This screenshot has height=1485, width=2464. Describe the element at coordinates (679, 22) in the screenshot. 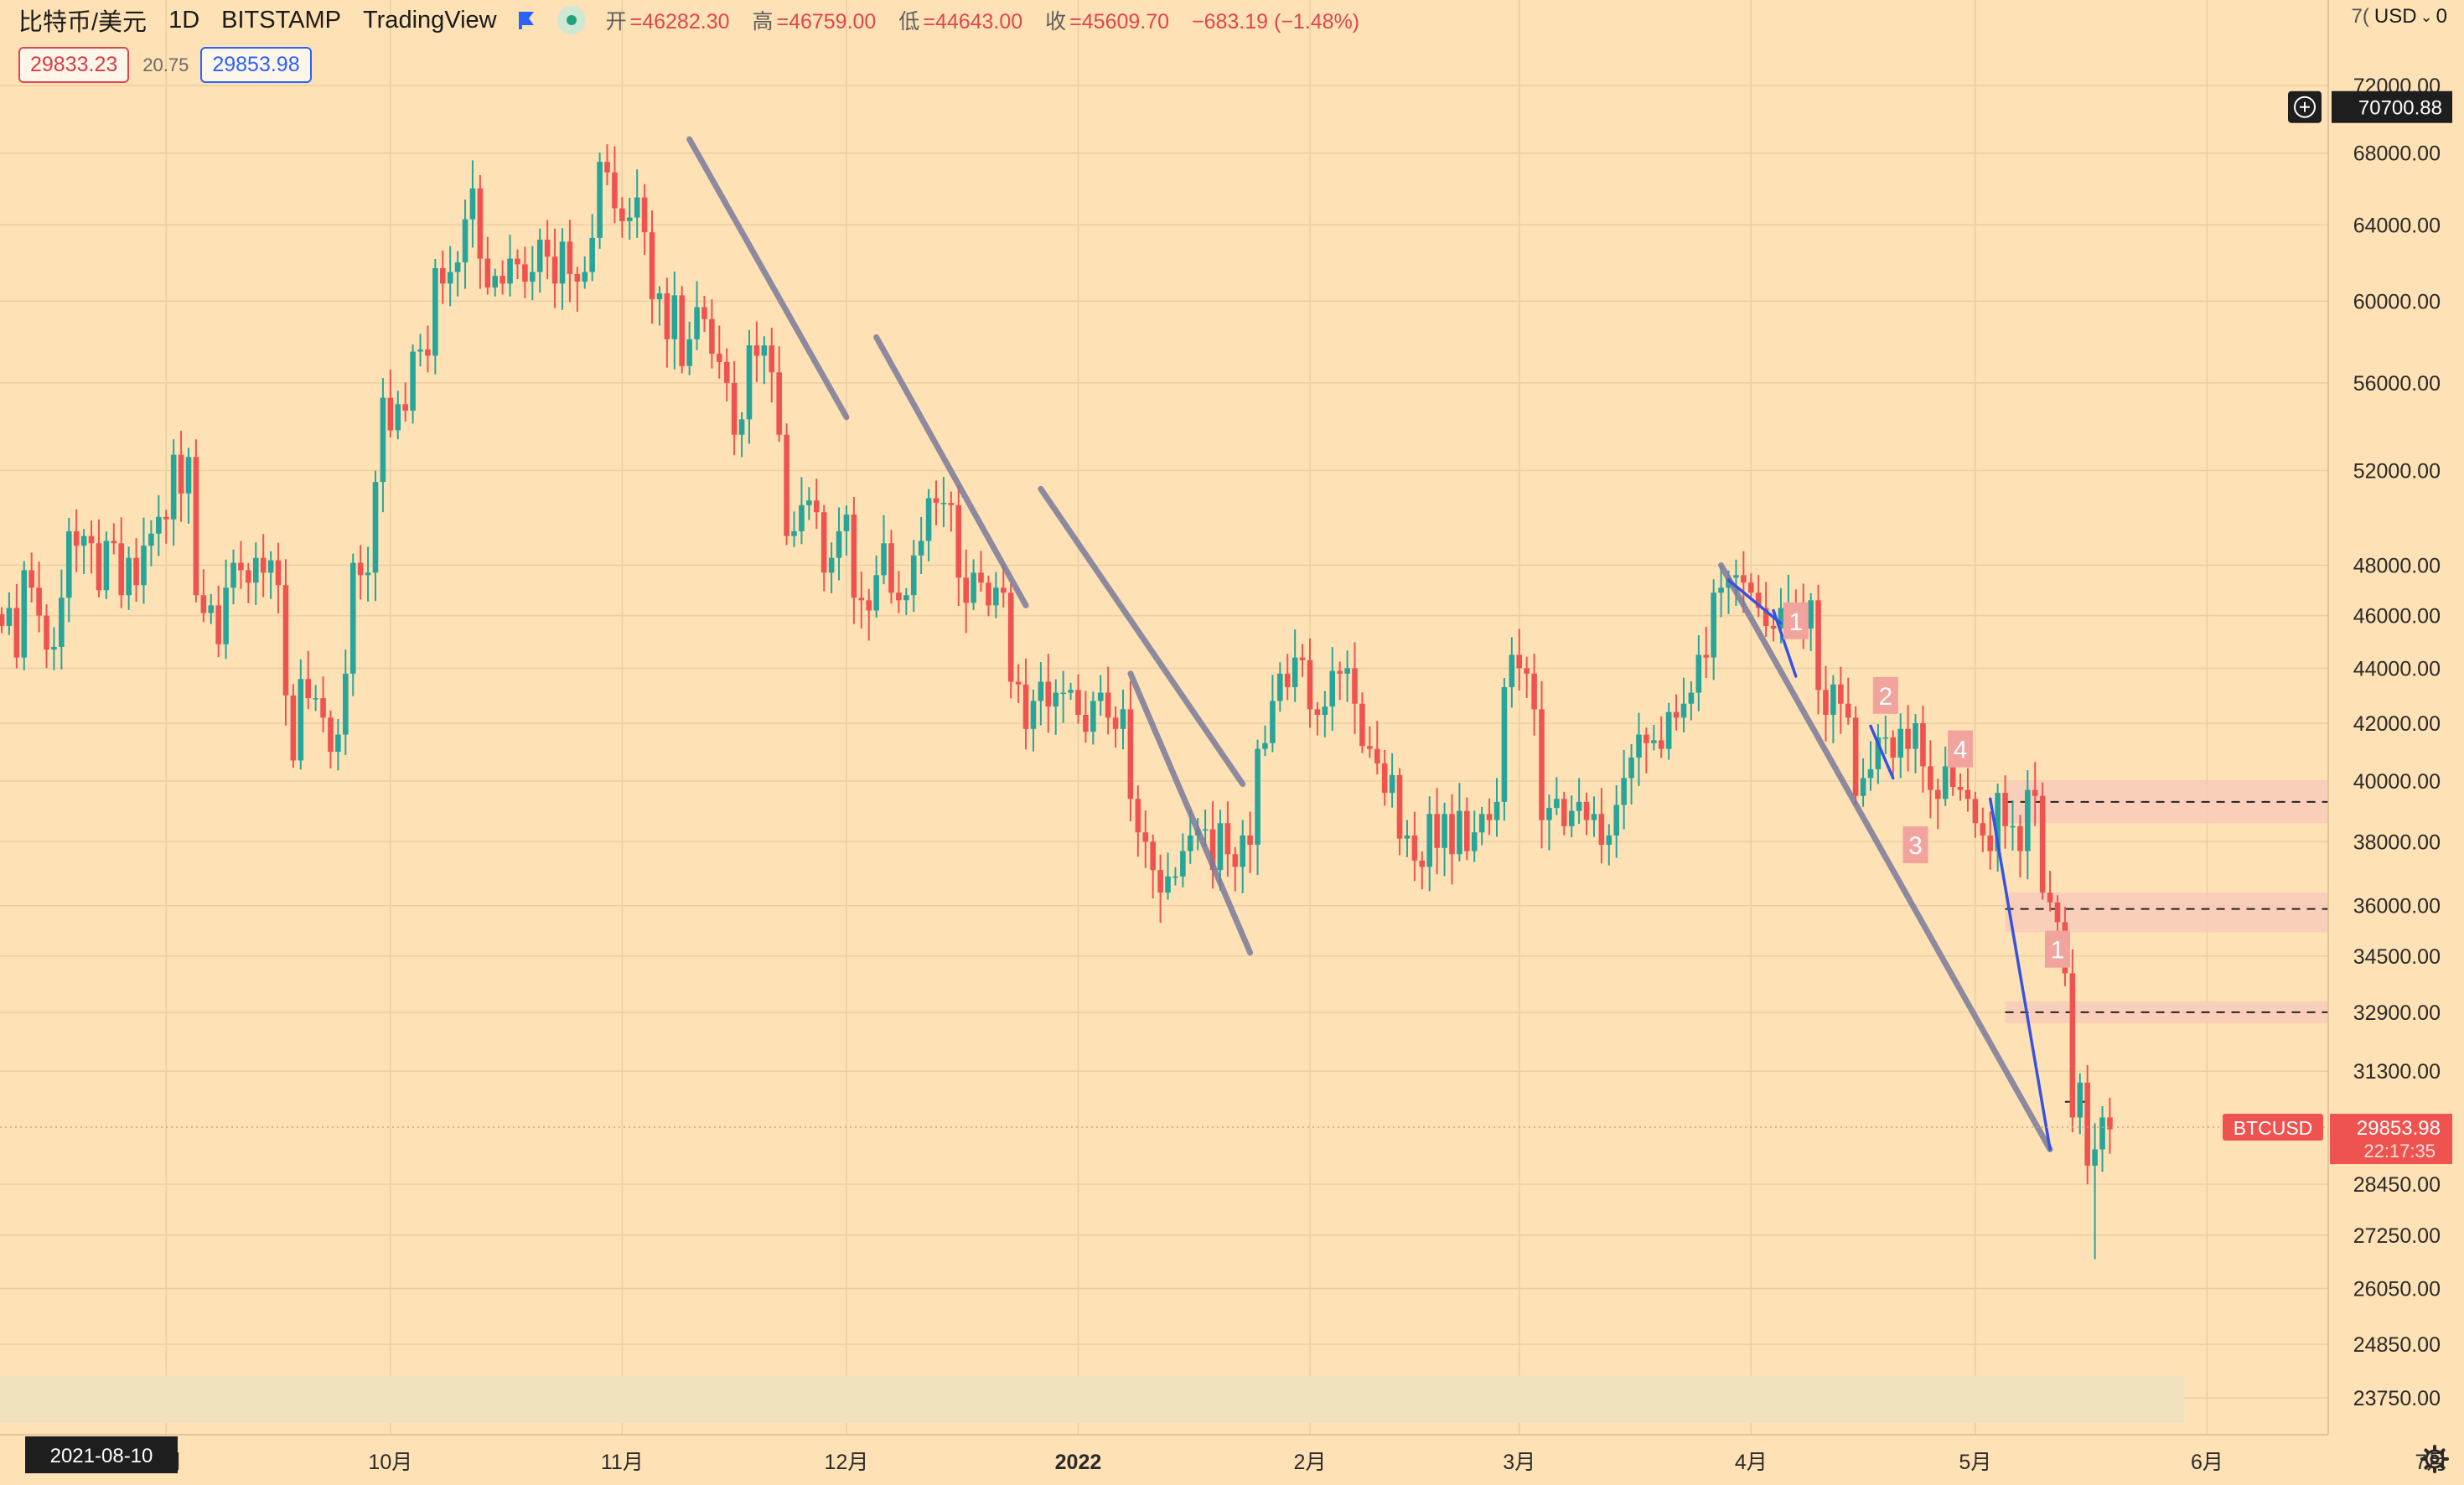

I see `open-value: =46282.30` at that location.